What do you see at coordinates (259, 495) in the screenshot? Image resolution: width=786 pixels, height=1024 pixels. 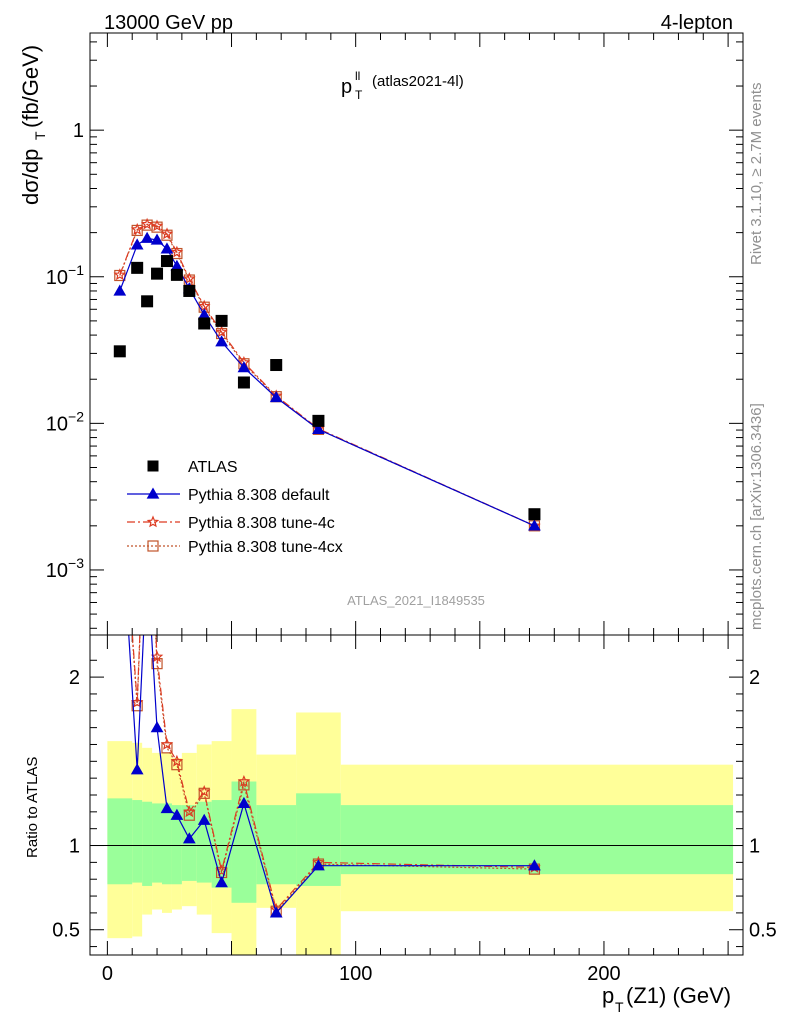 I see `legend-label: Pythia 8.308 default` at bounding box center [259, 495].